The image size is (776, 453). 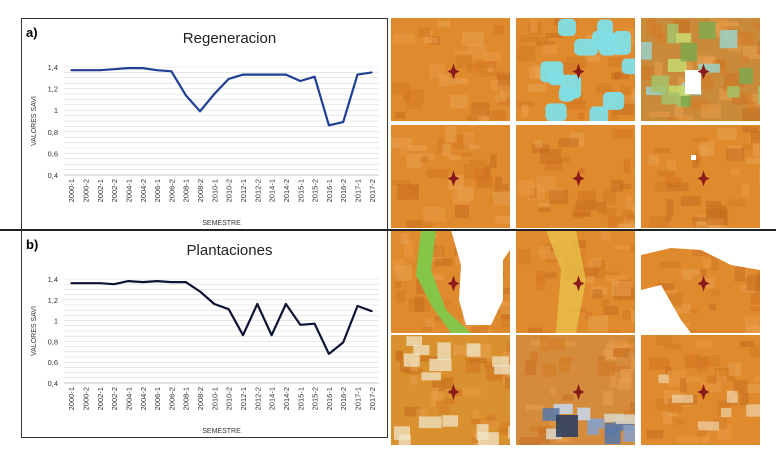 I want to click on x-tick-label: 2008-1, so click(x=186, y=398).